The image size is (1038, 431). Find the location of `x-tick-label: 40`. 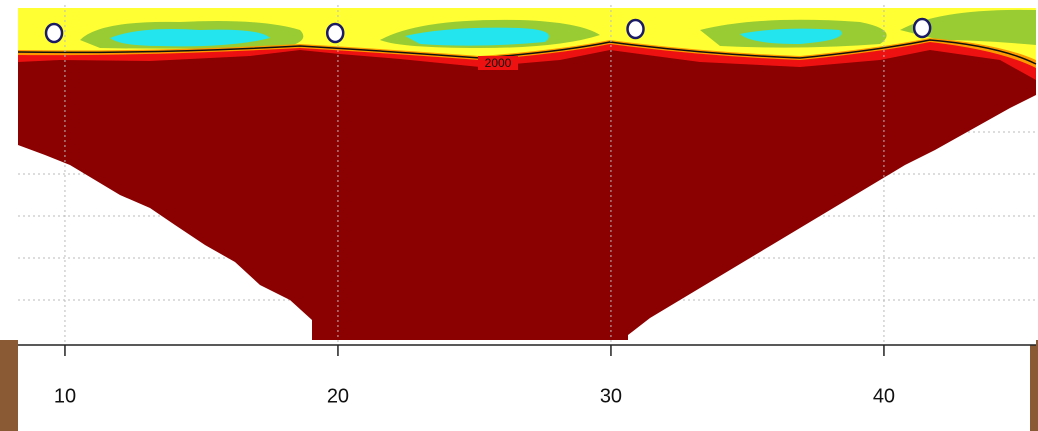

x-tick-label: 40 is located at coordinates (884, 396).